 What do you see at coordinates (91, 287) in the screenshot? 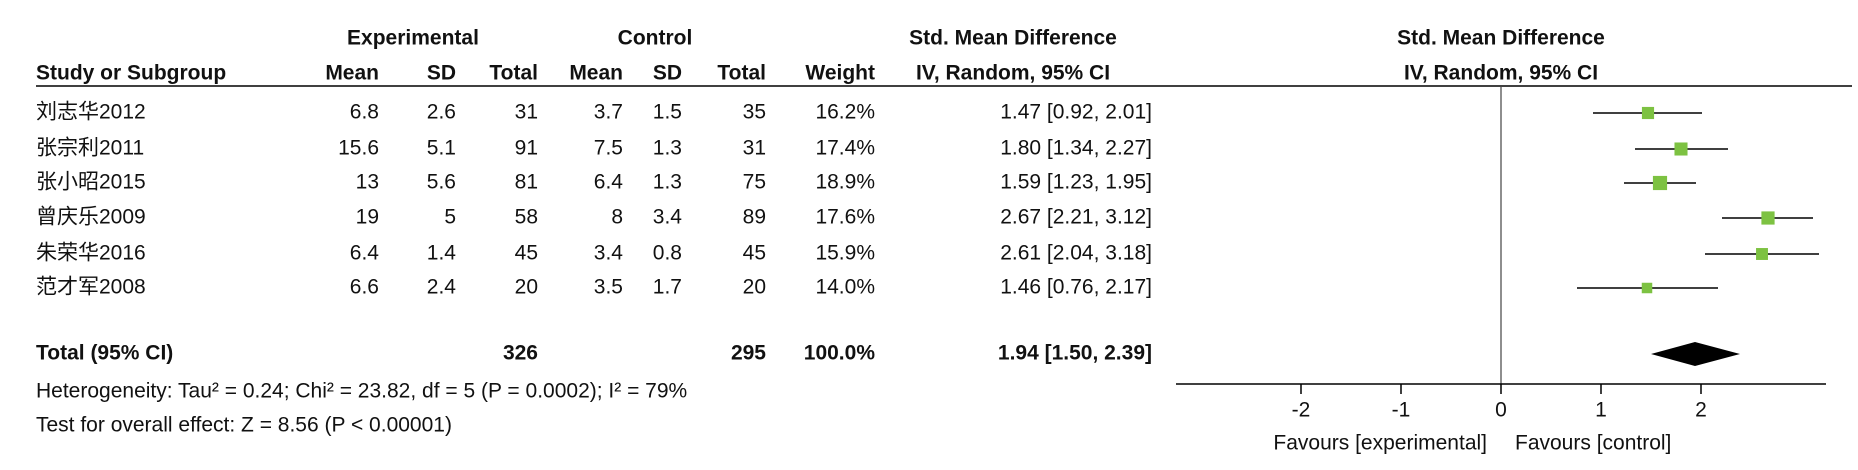
I see `study-name: 范才军2008` at bounding box center [91, 287].